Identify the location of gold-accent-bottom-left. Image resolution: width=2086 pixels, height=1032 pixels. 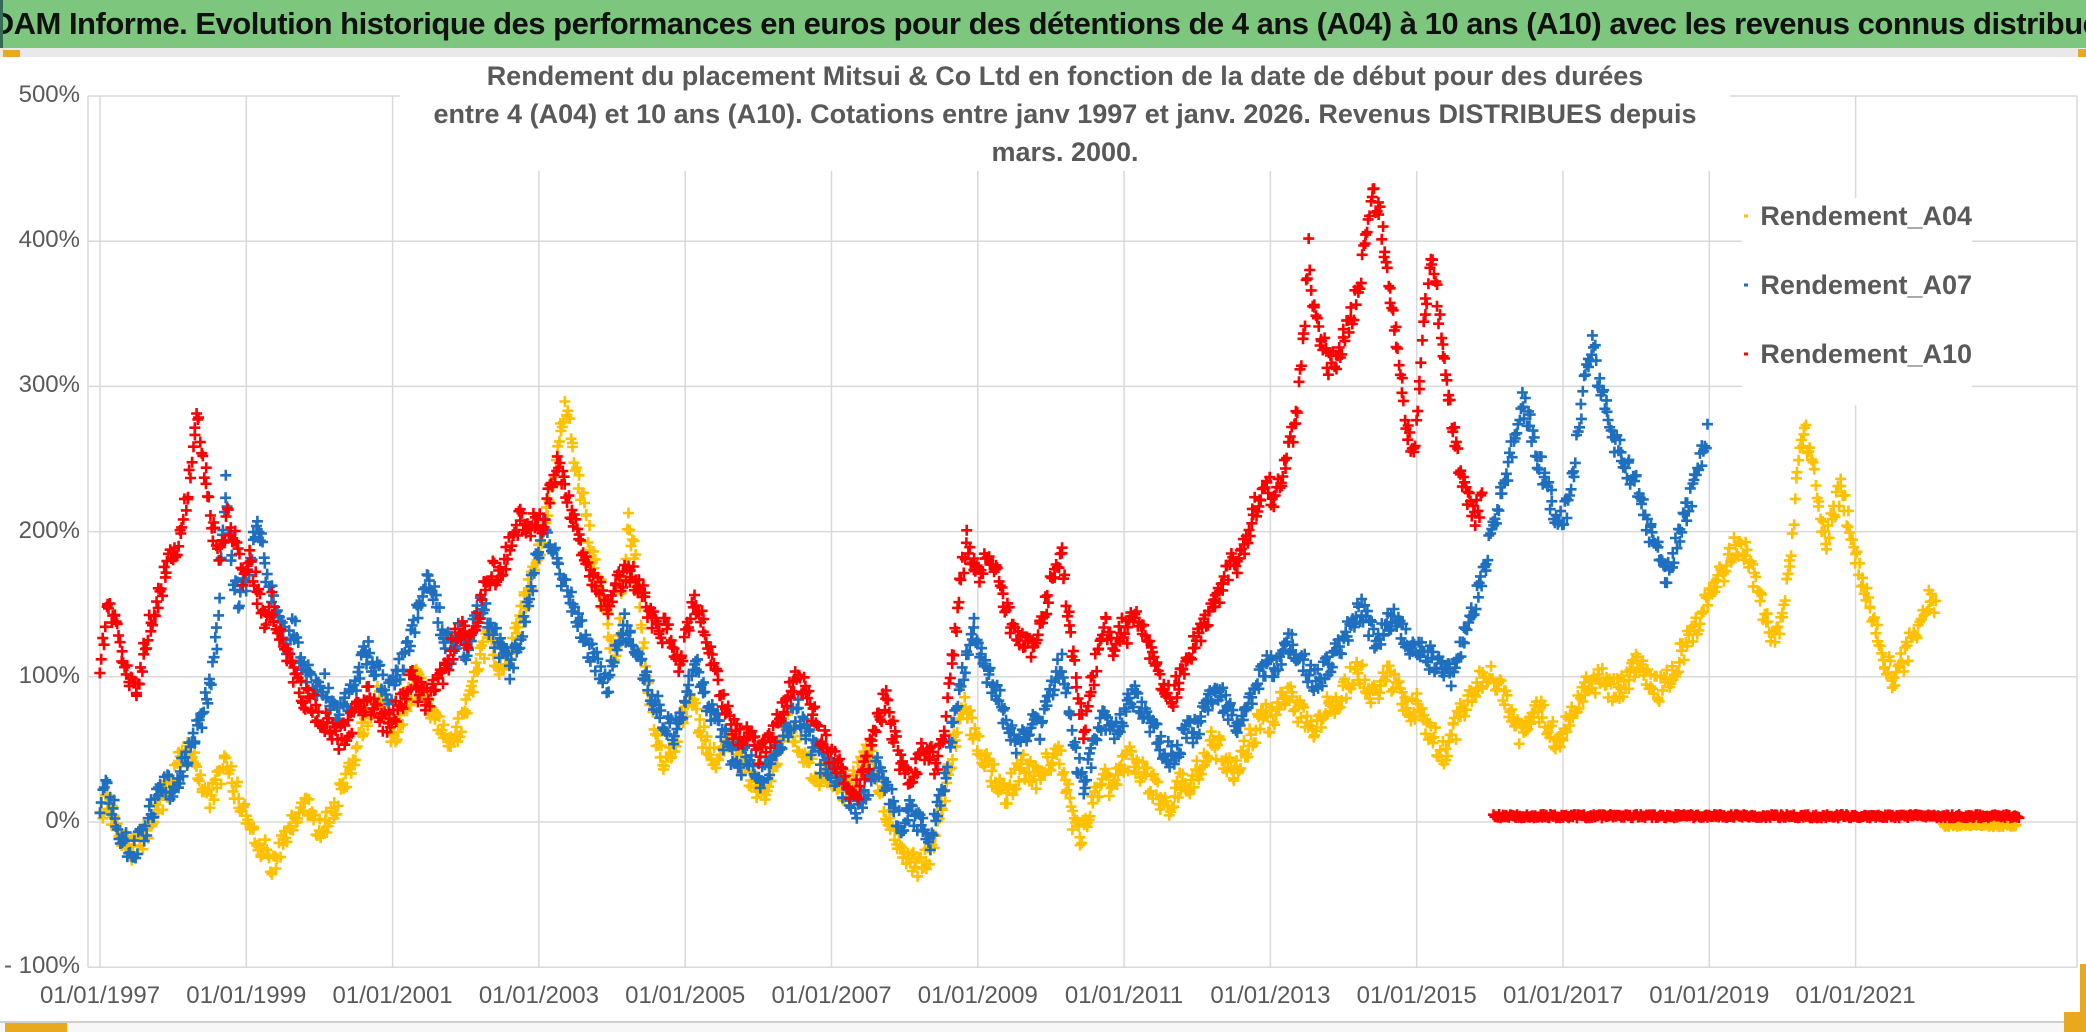
(36, 1027).